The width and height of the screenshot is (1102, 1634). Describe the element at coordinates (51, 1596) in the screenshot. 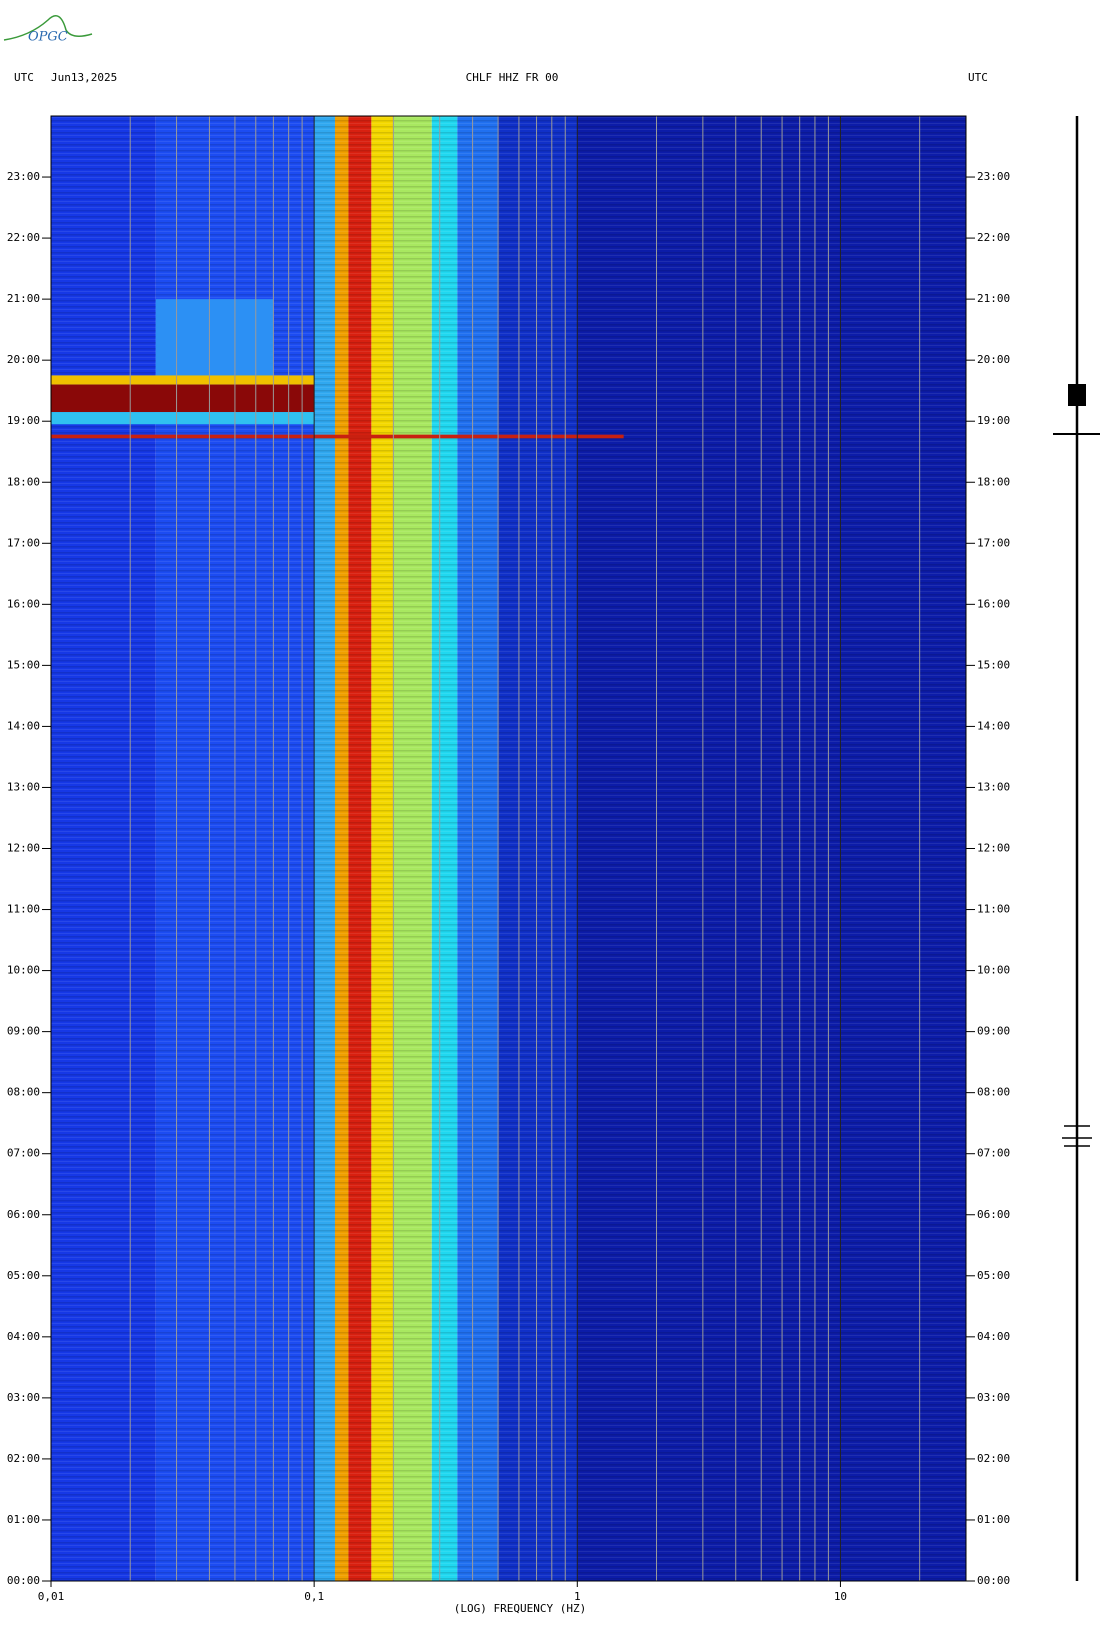

I see `x-tick-label: 0,01` at that location.